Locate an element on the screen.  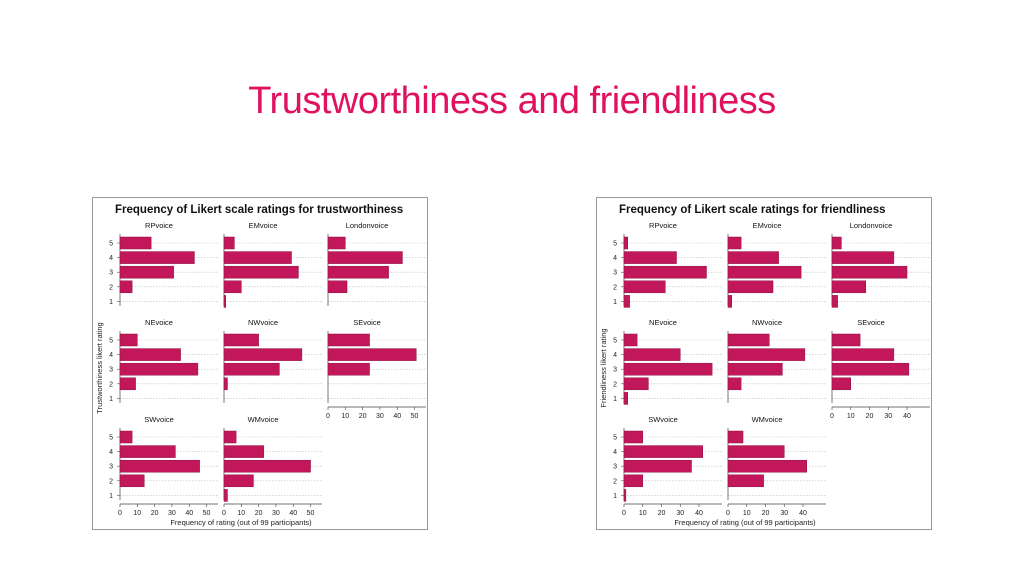
y-axis-title: Trustworthiness likert rating is located at coordinates (99, 367).